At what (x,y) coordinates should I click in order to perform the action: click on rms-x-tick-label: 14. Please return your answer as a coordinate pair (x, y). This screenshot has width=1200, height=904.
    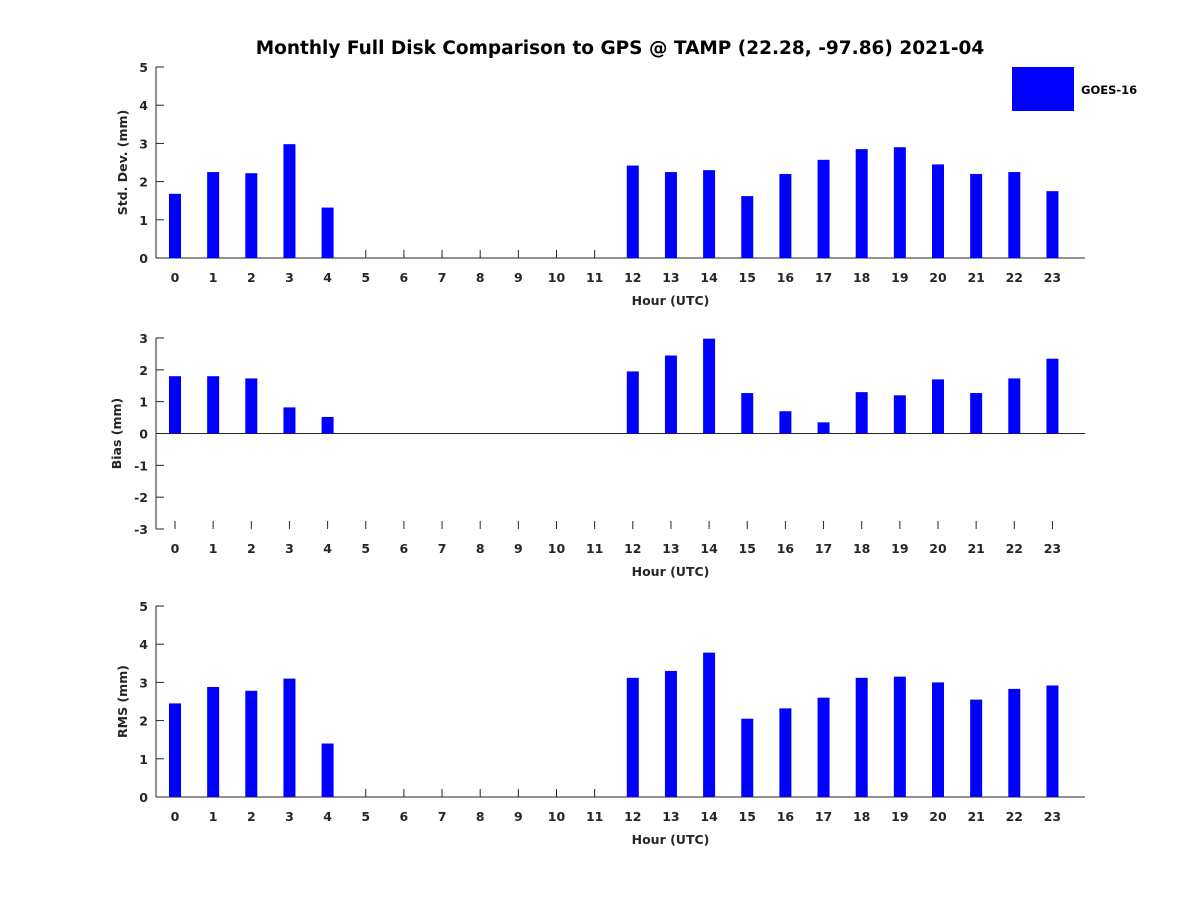
    Looking at the image, I should click on (709, 816).